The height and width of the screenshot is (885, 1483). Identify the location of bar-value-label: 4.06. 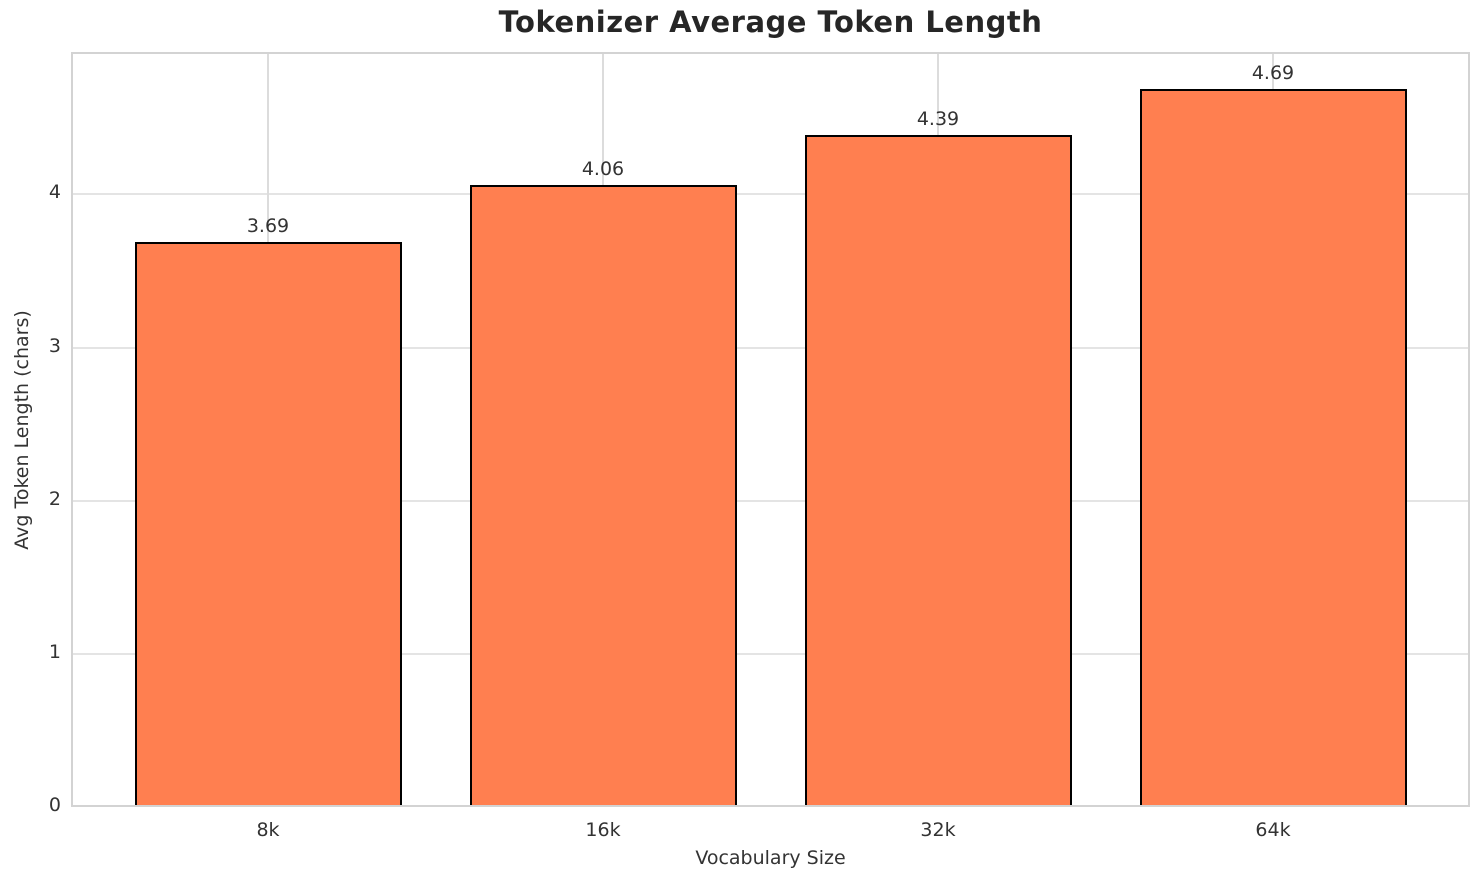
(603, 169).